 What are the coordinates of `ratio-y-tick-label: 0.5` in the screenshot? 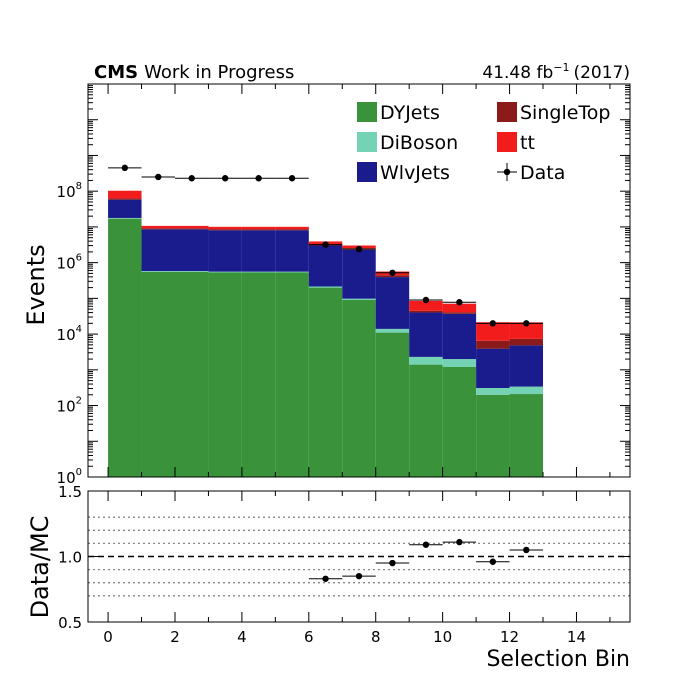 It's located at (70, 623).